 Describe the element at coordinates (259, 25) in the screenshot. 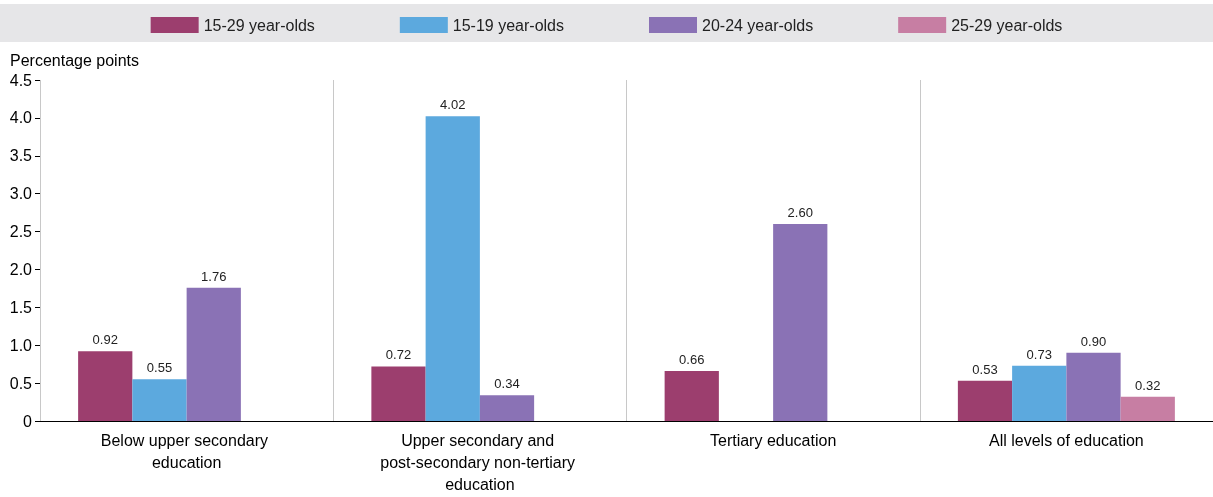

I see `legend-label: 15-29 year-olds` at that location.